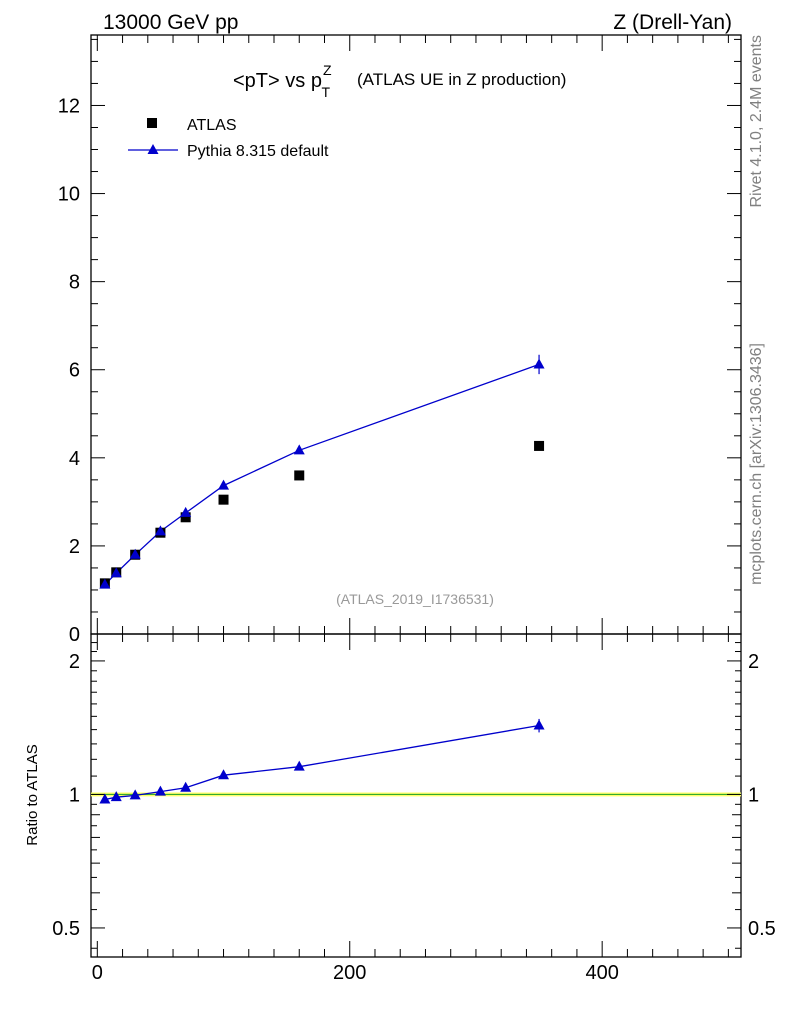 The image size is (786, 1024). I want to click on ratio-y-tick-label: 2, so click(74, 662).